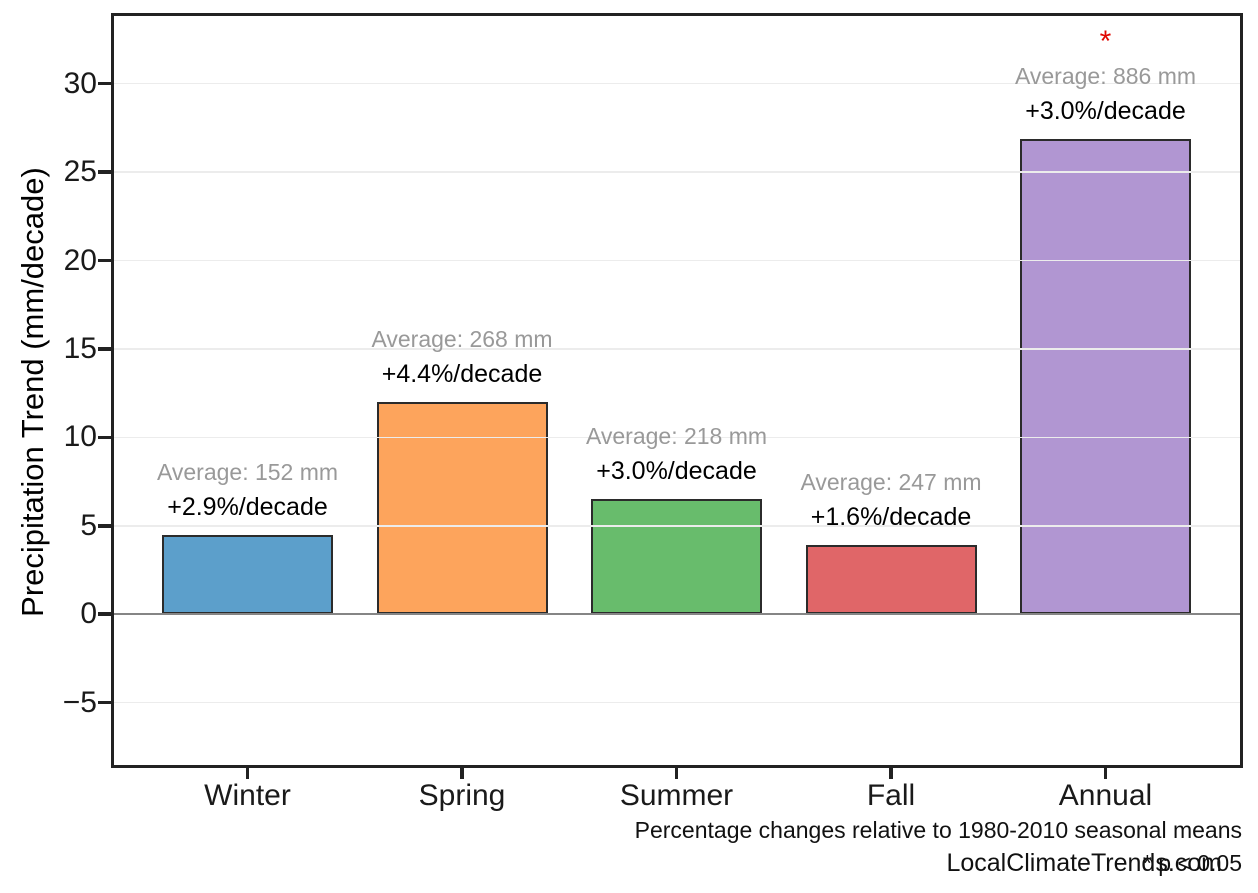 The image size is (1258, 893). What do you see at coordinates (891, 580) in the screenshot?
I see `bar-fall` at bounding box center [891, 580].